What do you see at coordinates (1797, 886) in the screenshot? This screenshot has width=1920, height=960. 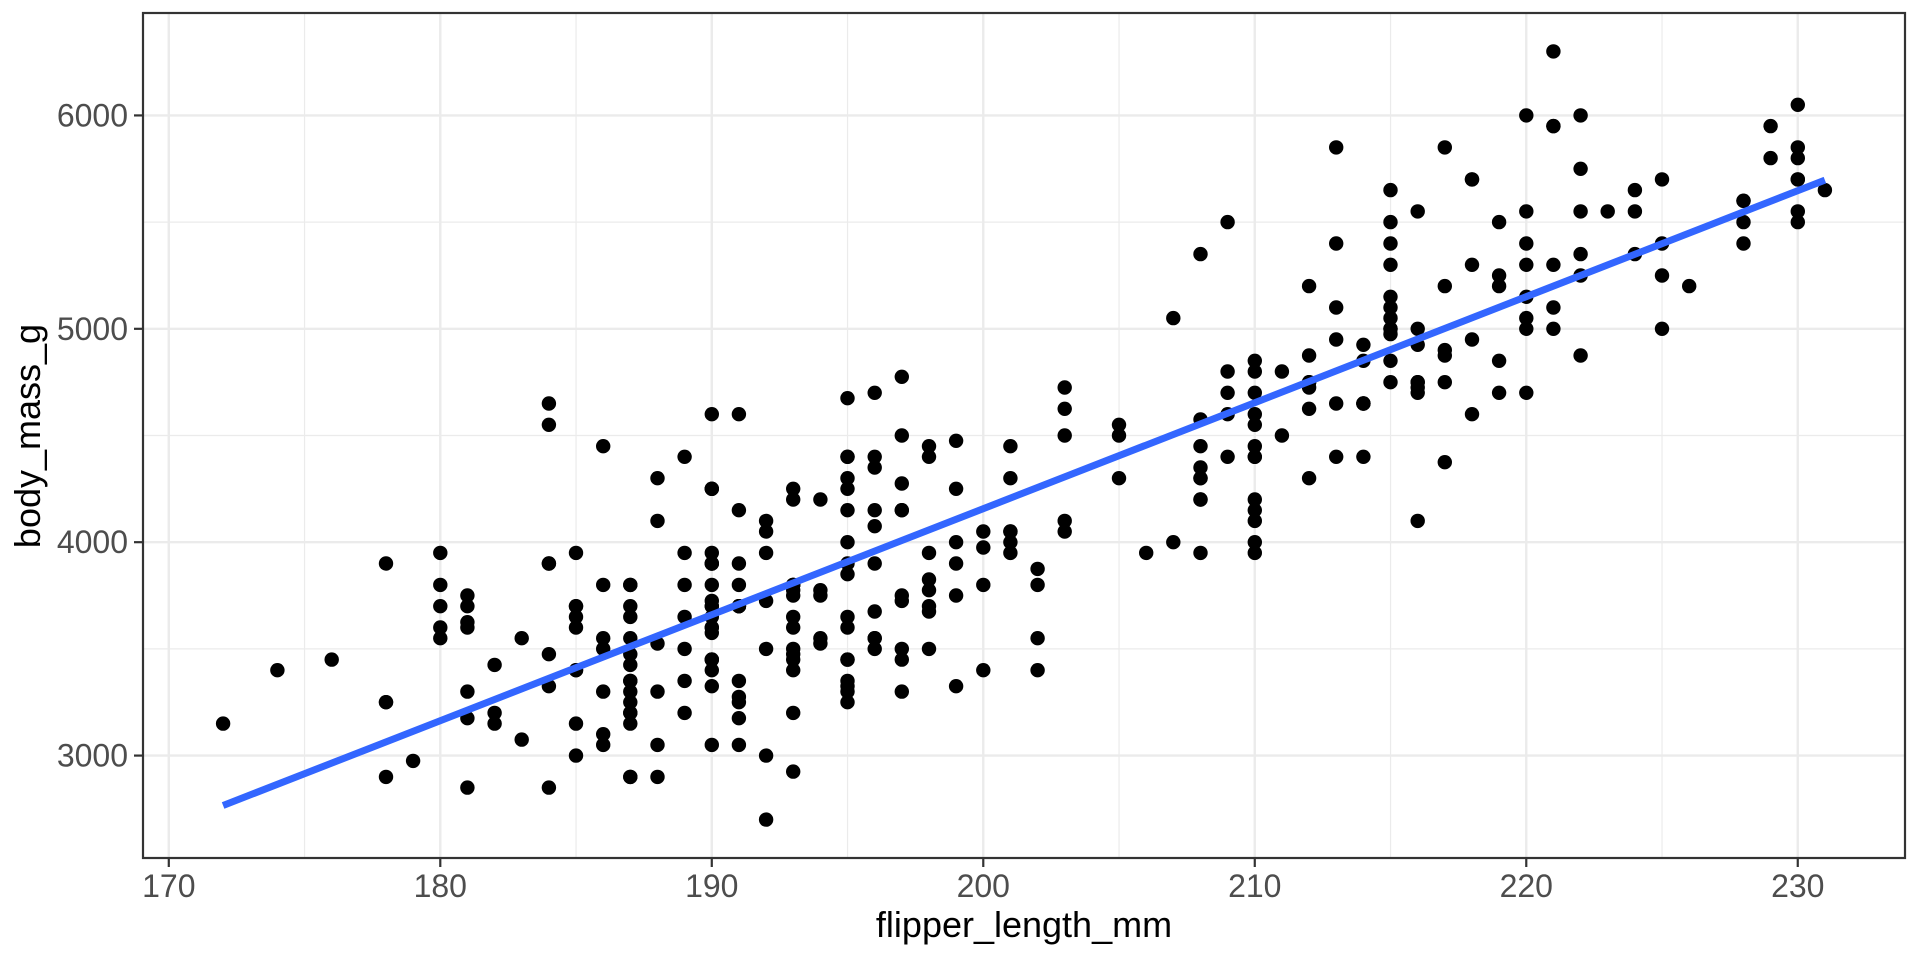 I see `x-tick-label: 230` at bounding box center [1797, 886].